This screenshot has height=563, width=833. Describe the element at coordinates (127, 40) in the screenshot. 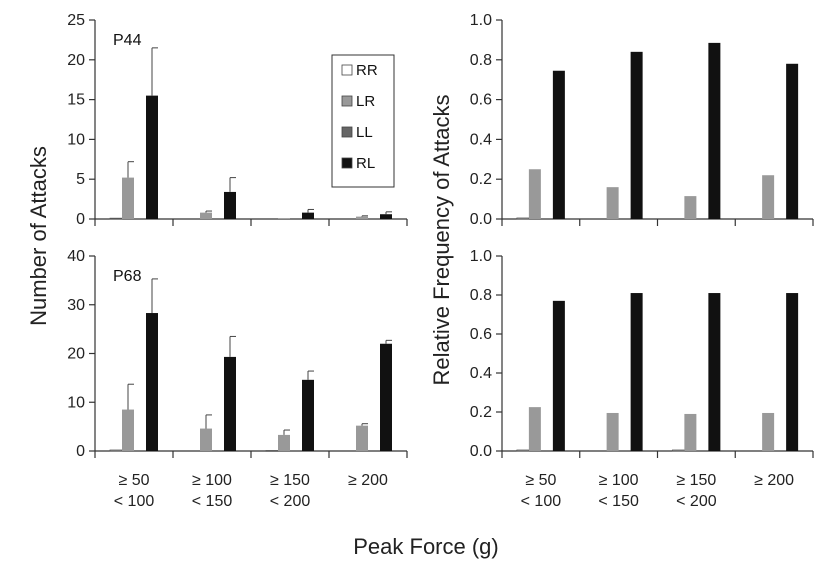

I see `panel-label: P44` at that location.